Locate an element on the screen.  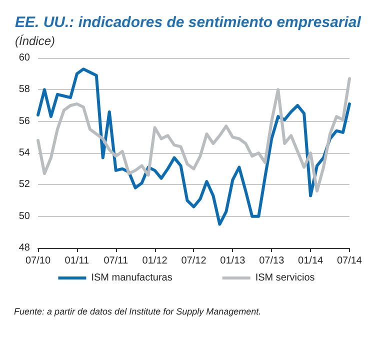
y-tick-label: 52 is located at coordinates (24, 184).